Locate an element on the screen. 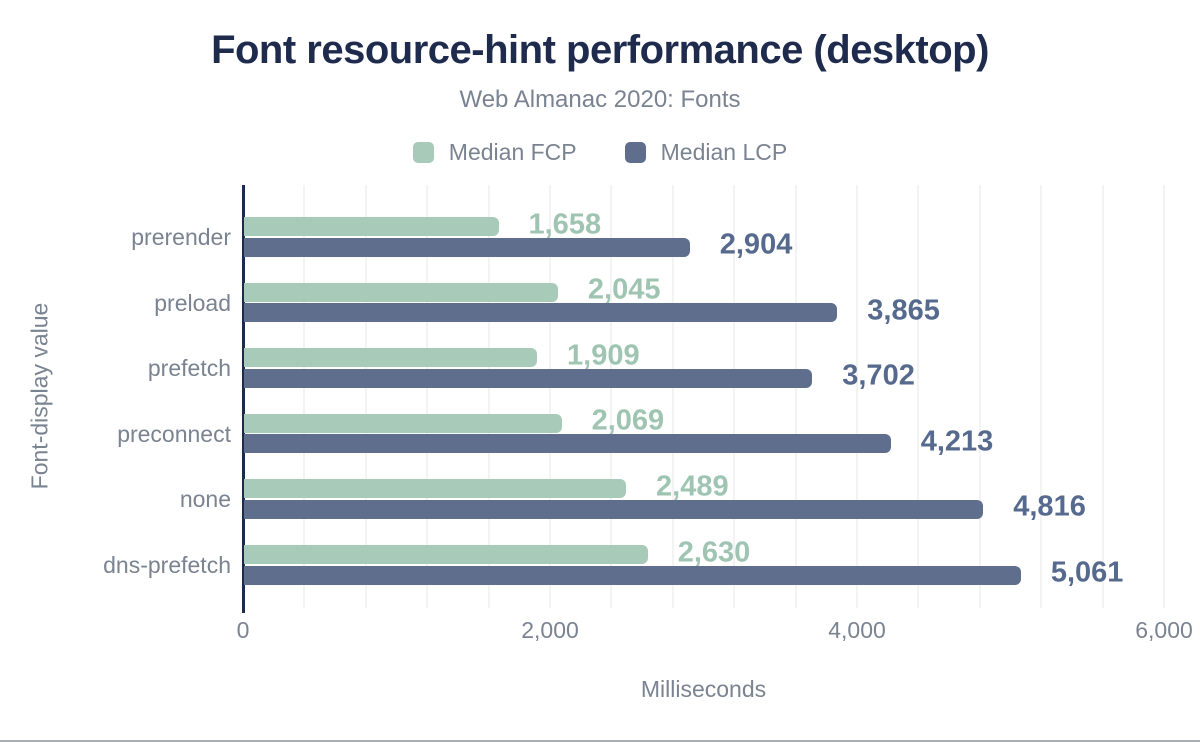 The height and width of the screenshot is (742, 1200). value-label-median-lcp-dns-prefetch: 5,061 is located at coordinates (1087, 572).